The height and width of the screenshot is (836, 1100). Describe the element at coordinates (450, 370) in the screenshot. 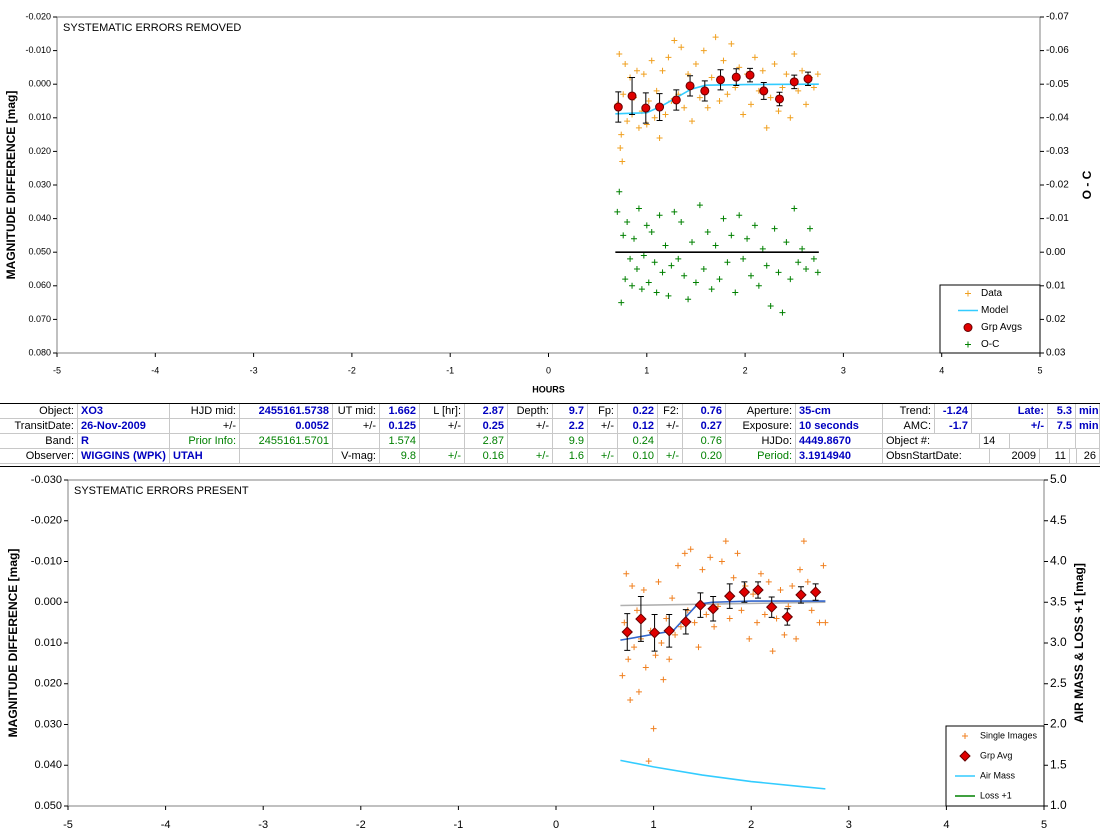

I see `x-tick-label: -1` at that location.